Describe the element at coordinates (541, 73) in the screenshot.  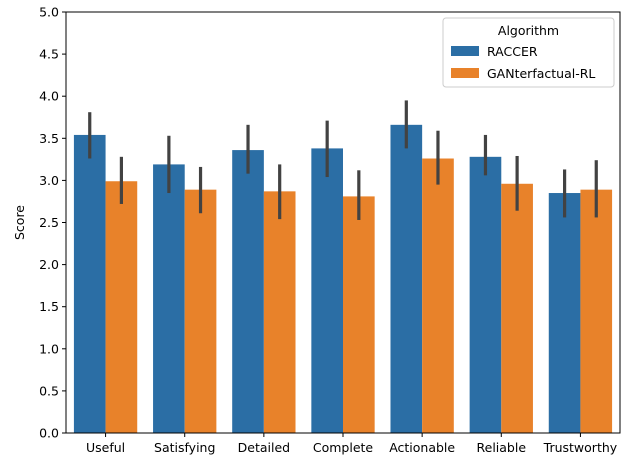
I see `legend-label: GANterfactual-RL` at that location.